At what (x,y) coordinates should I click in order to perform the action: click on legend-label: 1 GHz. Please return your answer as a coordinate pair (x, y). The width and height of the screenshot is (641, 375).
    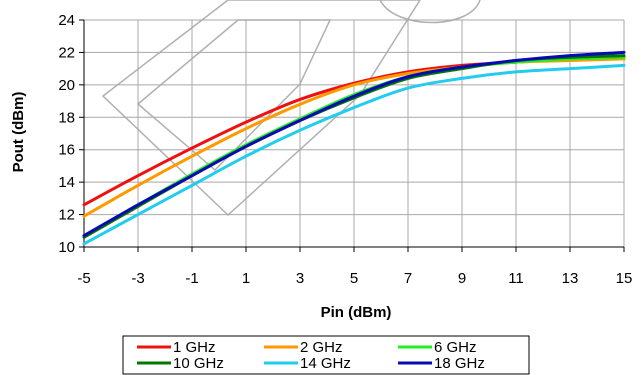
    Looking at the image, I should click on (194, 347).